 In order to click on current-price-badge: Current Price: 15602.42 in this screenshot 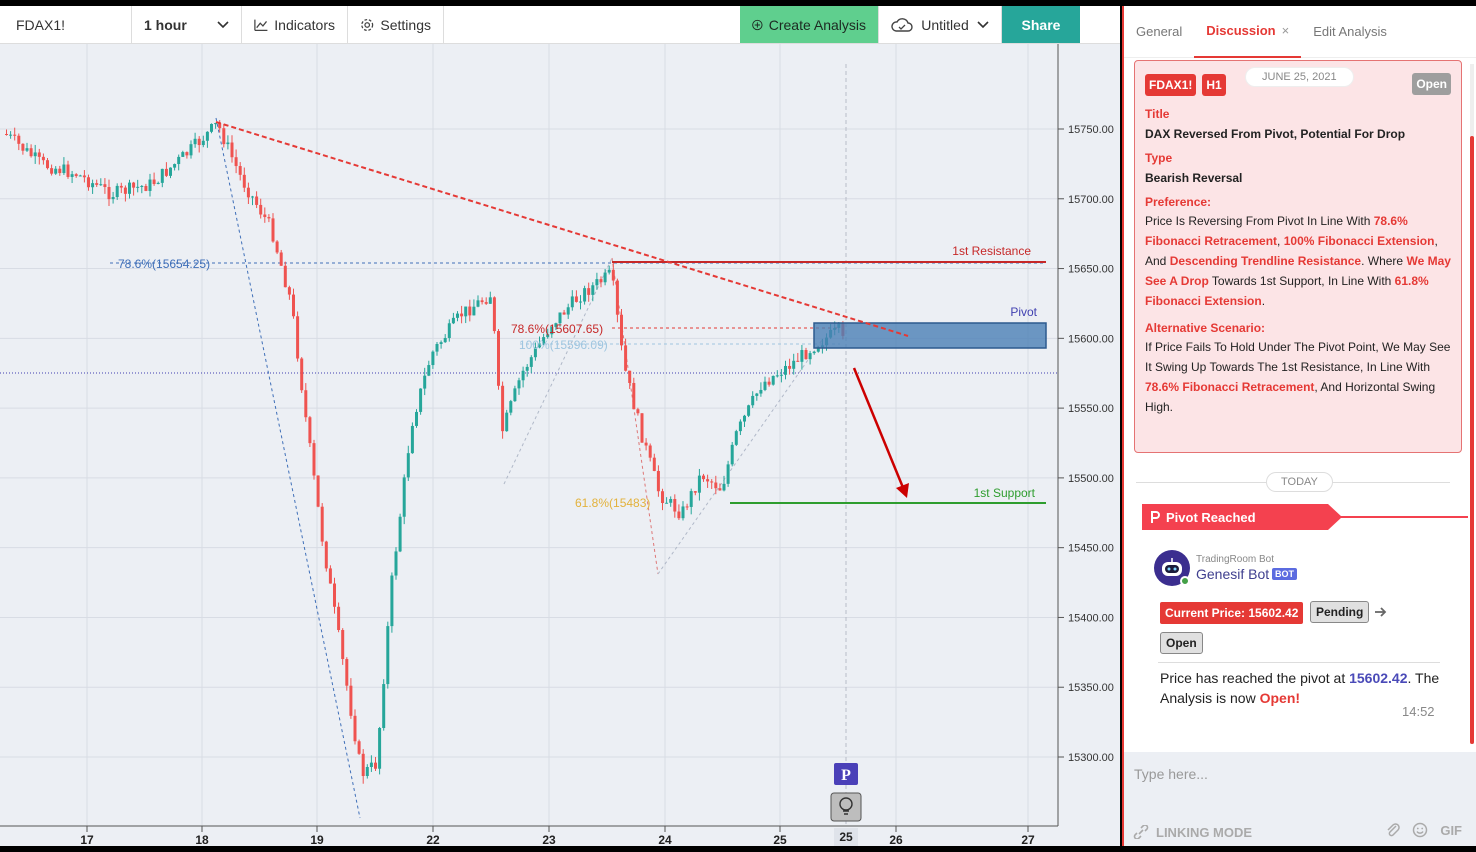, I will do `click(1232, 613)`.